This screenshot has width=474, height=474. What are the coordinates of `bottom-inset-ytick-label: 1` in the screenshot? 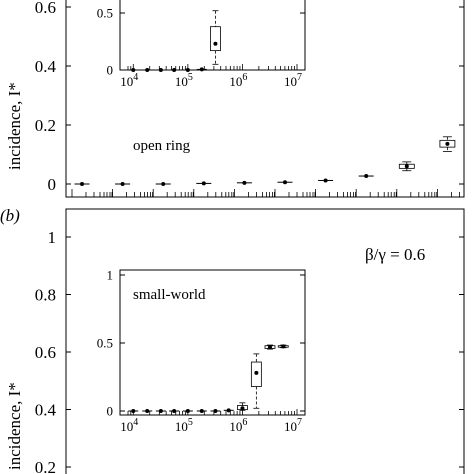 It's located at (110, 275).